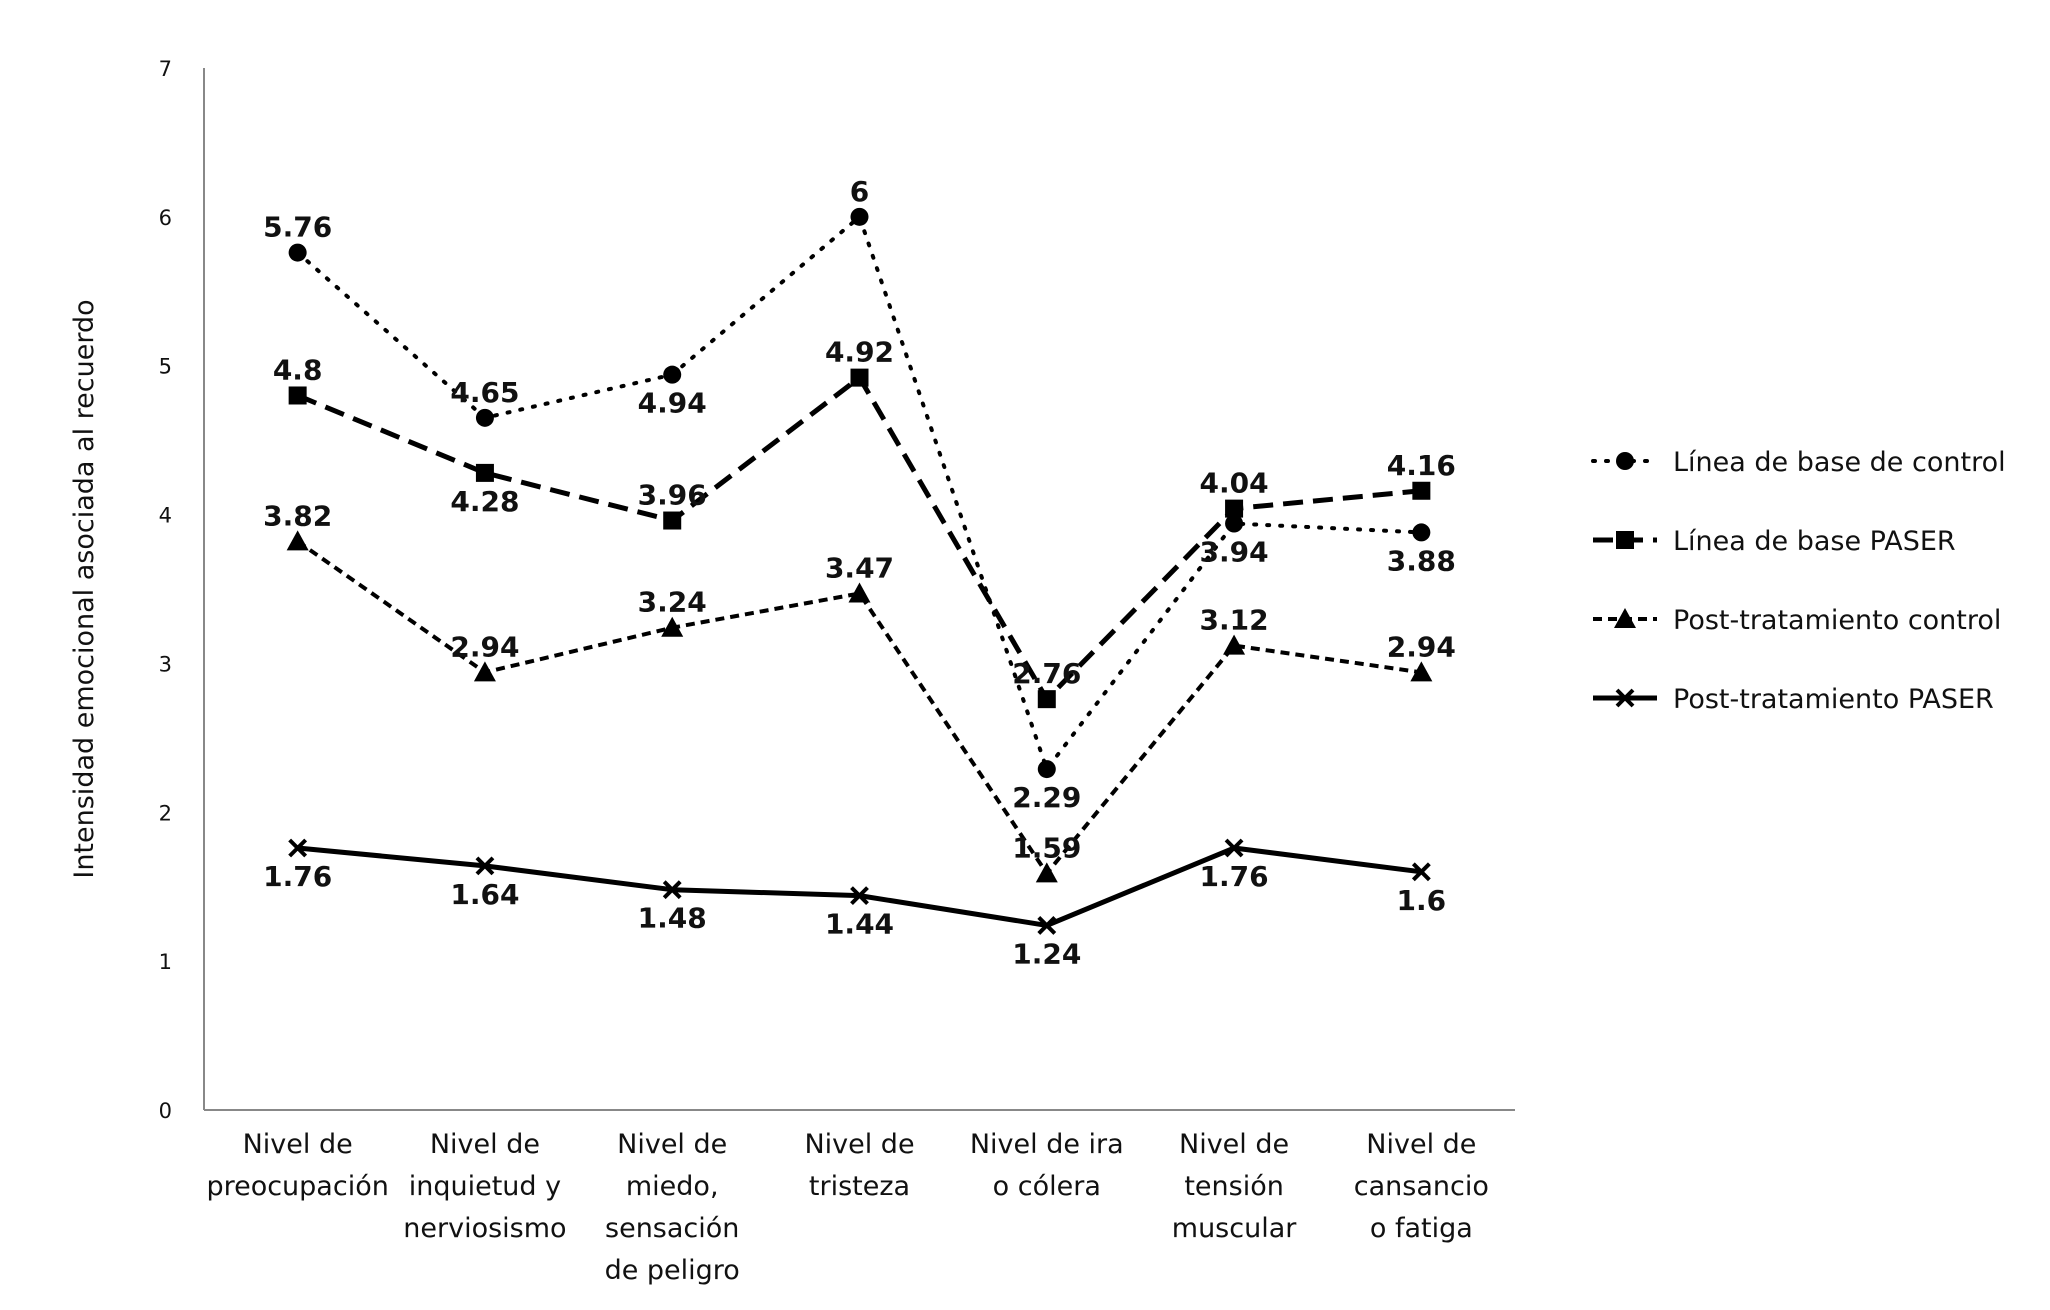  I want to click on data-label: 3.82, so click(297, 515).